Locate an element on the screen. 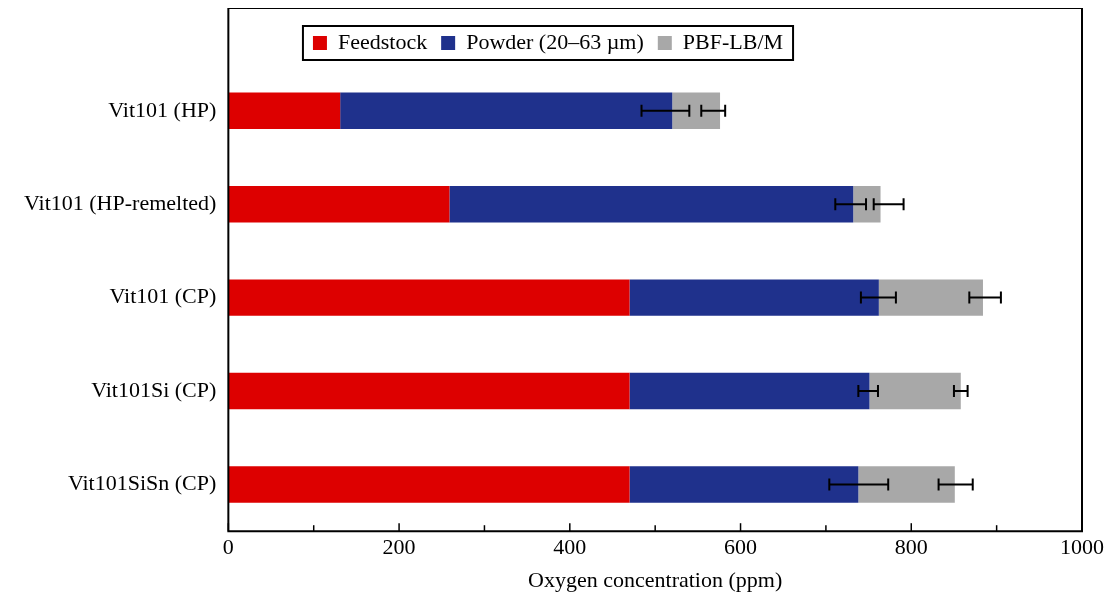  x-tick-label: 400 is located at coordinates (570, 547).